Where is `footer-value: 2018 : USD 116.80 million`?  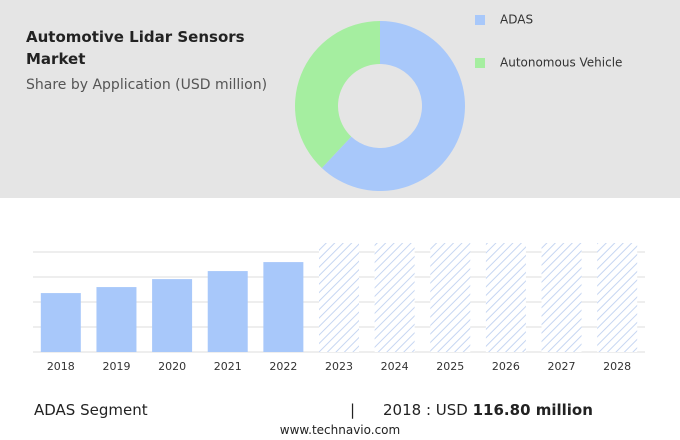
footer-value: 2018 : USD 116.80 million is located at coordinates (488, 410).